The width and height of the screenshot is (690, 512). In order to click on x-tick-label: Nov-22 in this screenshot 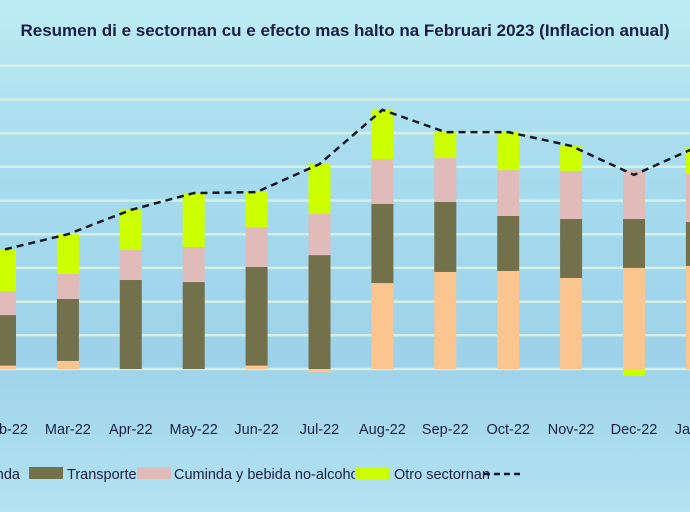, I will do `click(571, 430)`.